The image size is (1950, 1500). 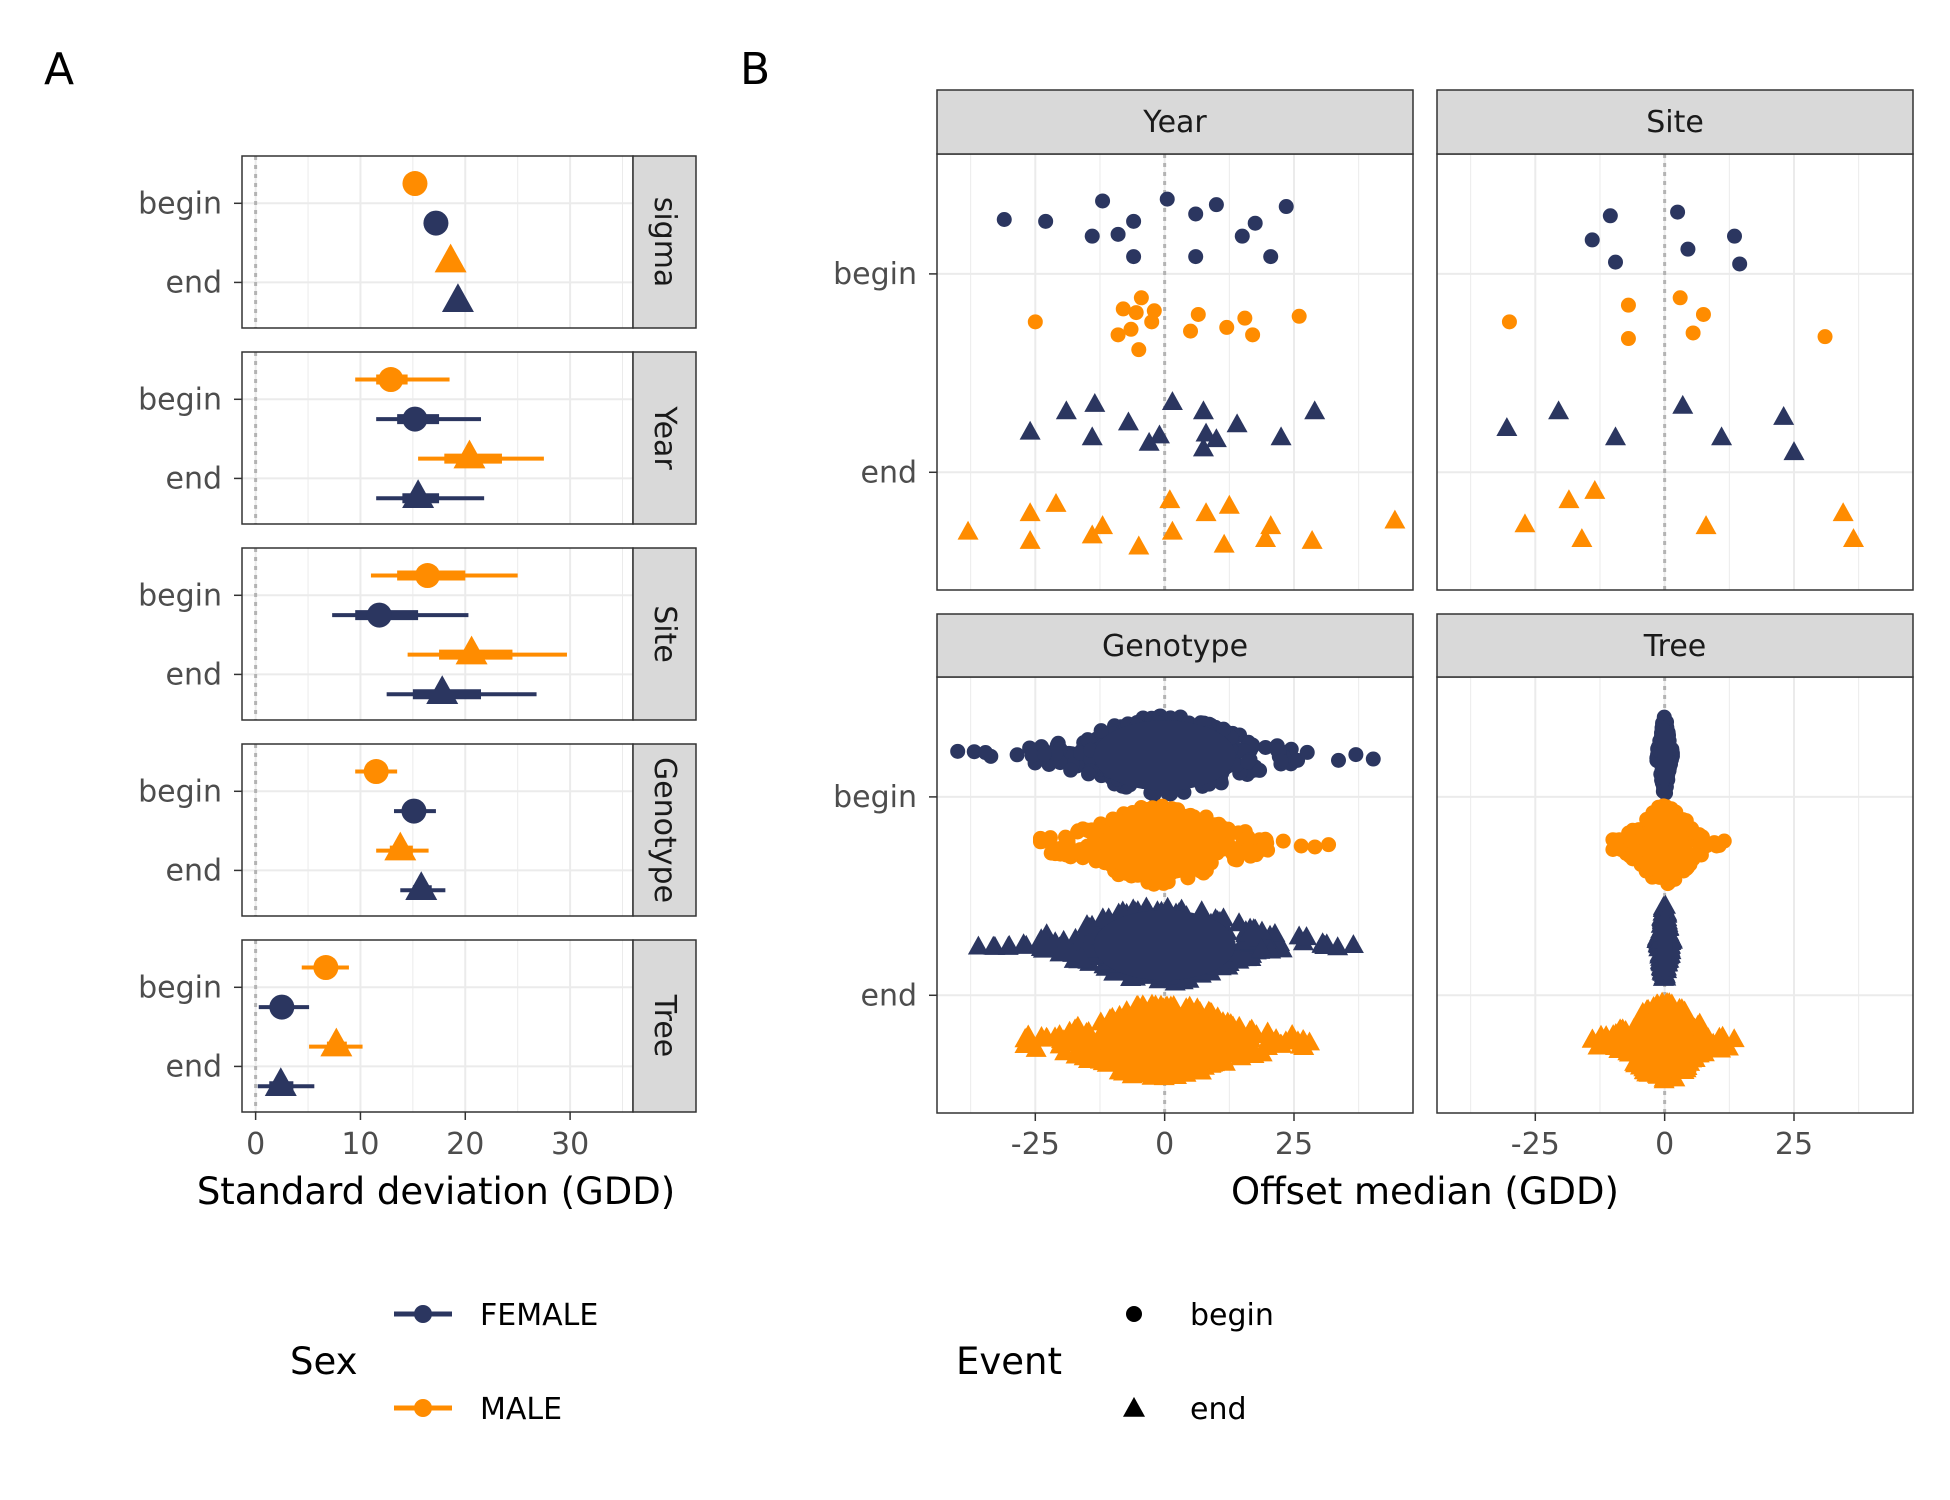 I want to click on panel-a-facet-background, so click(x=437, y=830).